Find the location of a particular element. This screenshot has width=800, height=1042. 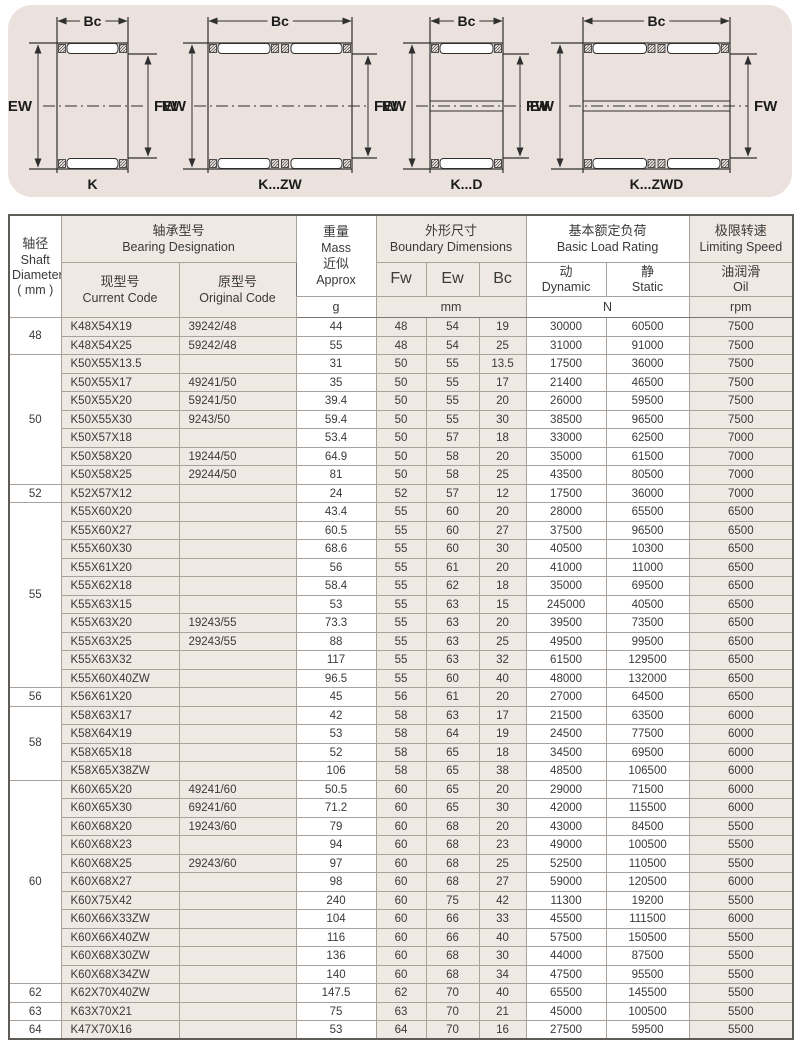

bc-cell: 30 is located at coordinates (502, 549).